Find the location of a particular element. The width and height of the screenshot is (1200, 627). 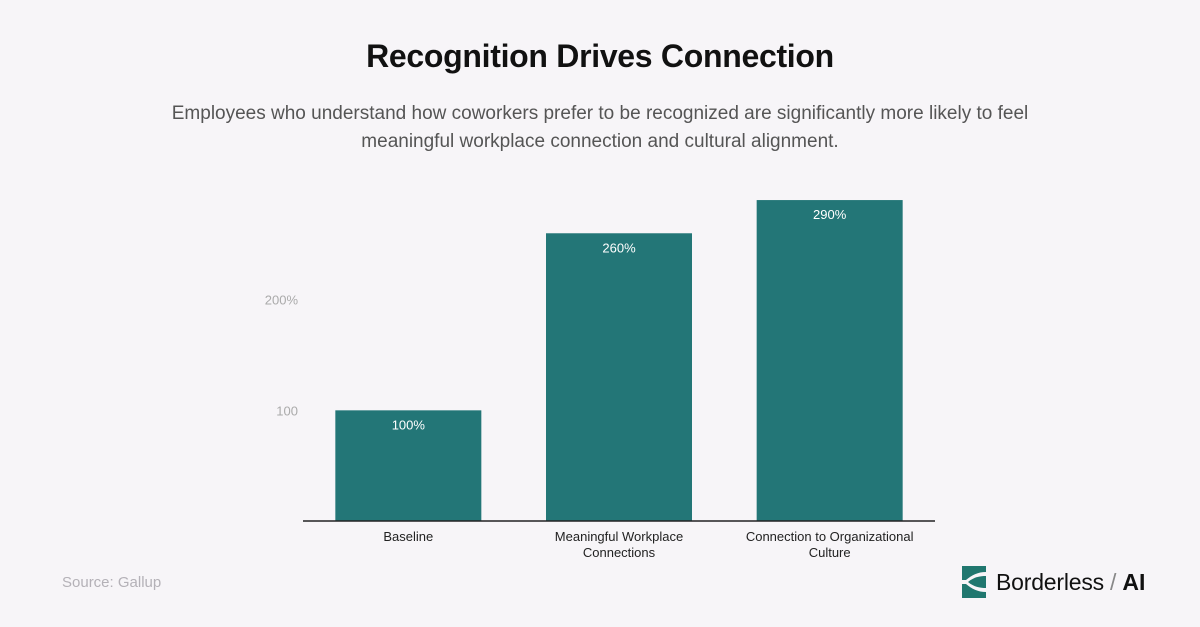

x-tick-label: Culture is located at coordinates (830, 552).